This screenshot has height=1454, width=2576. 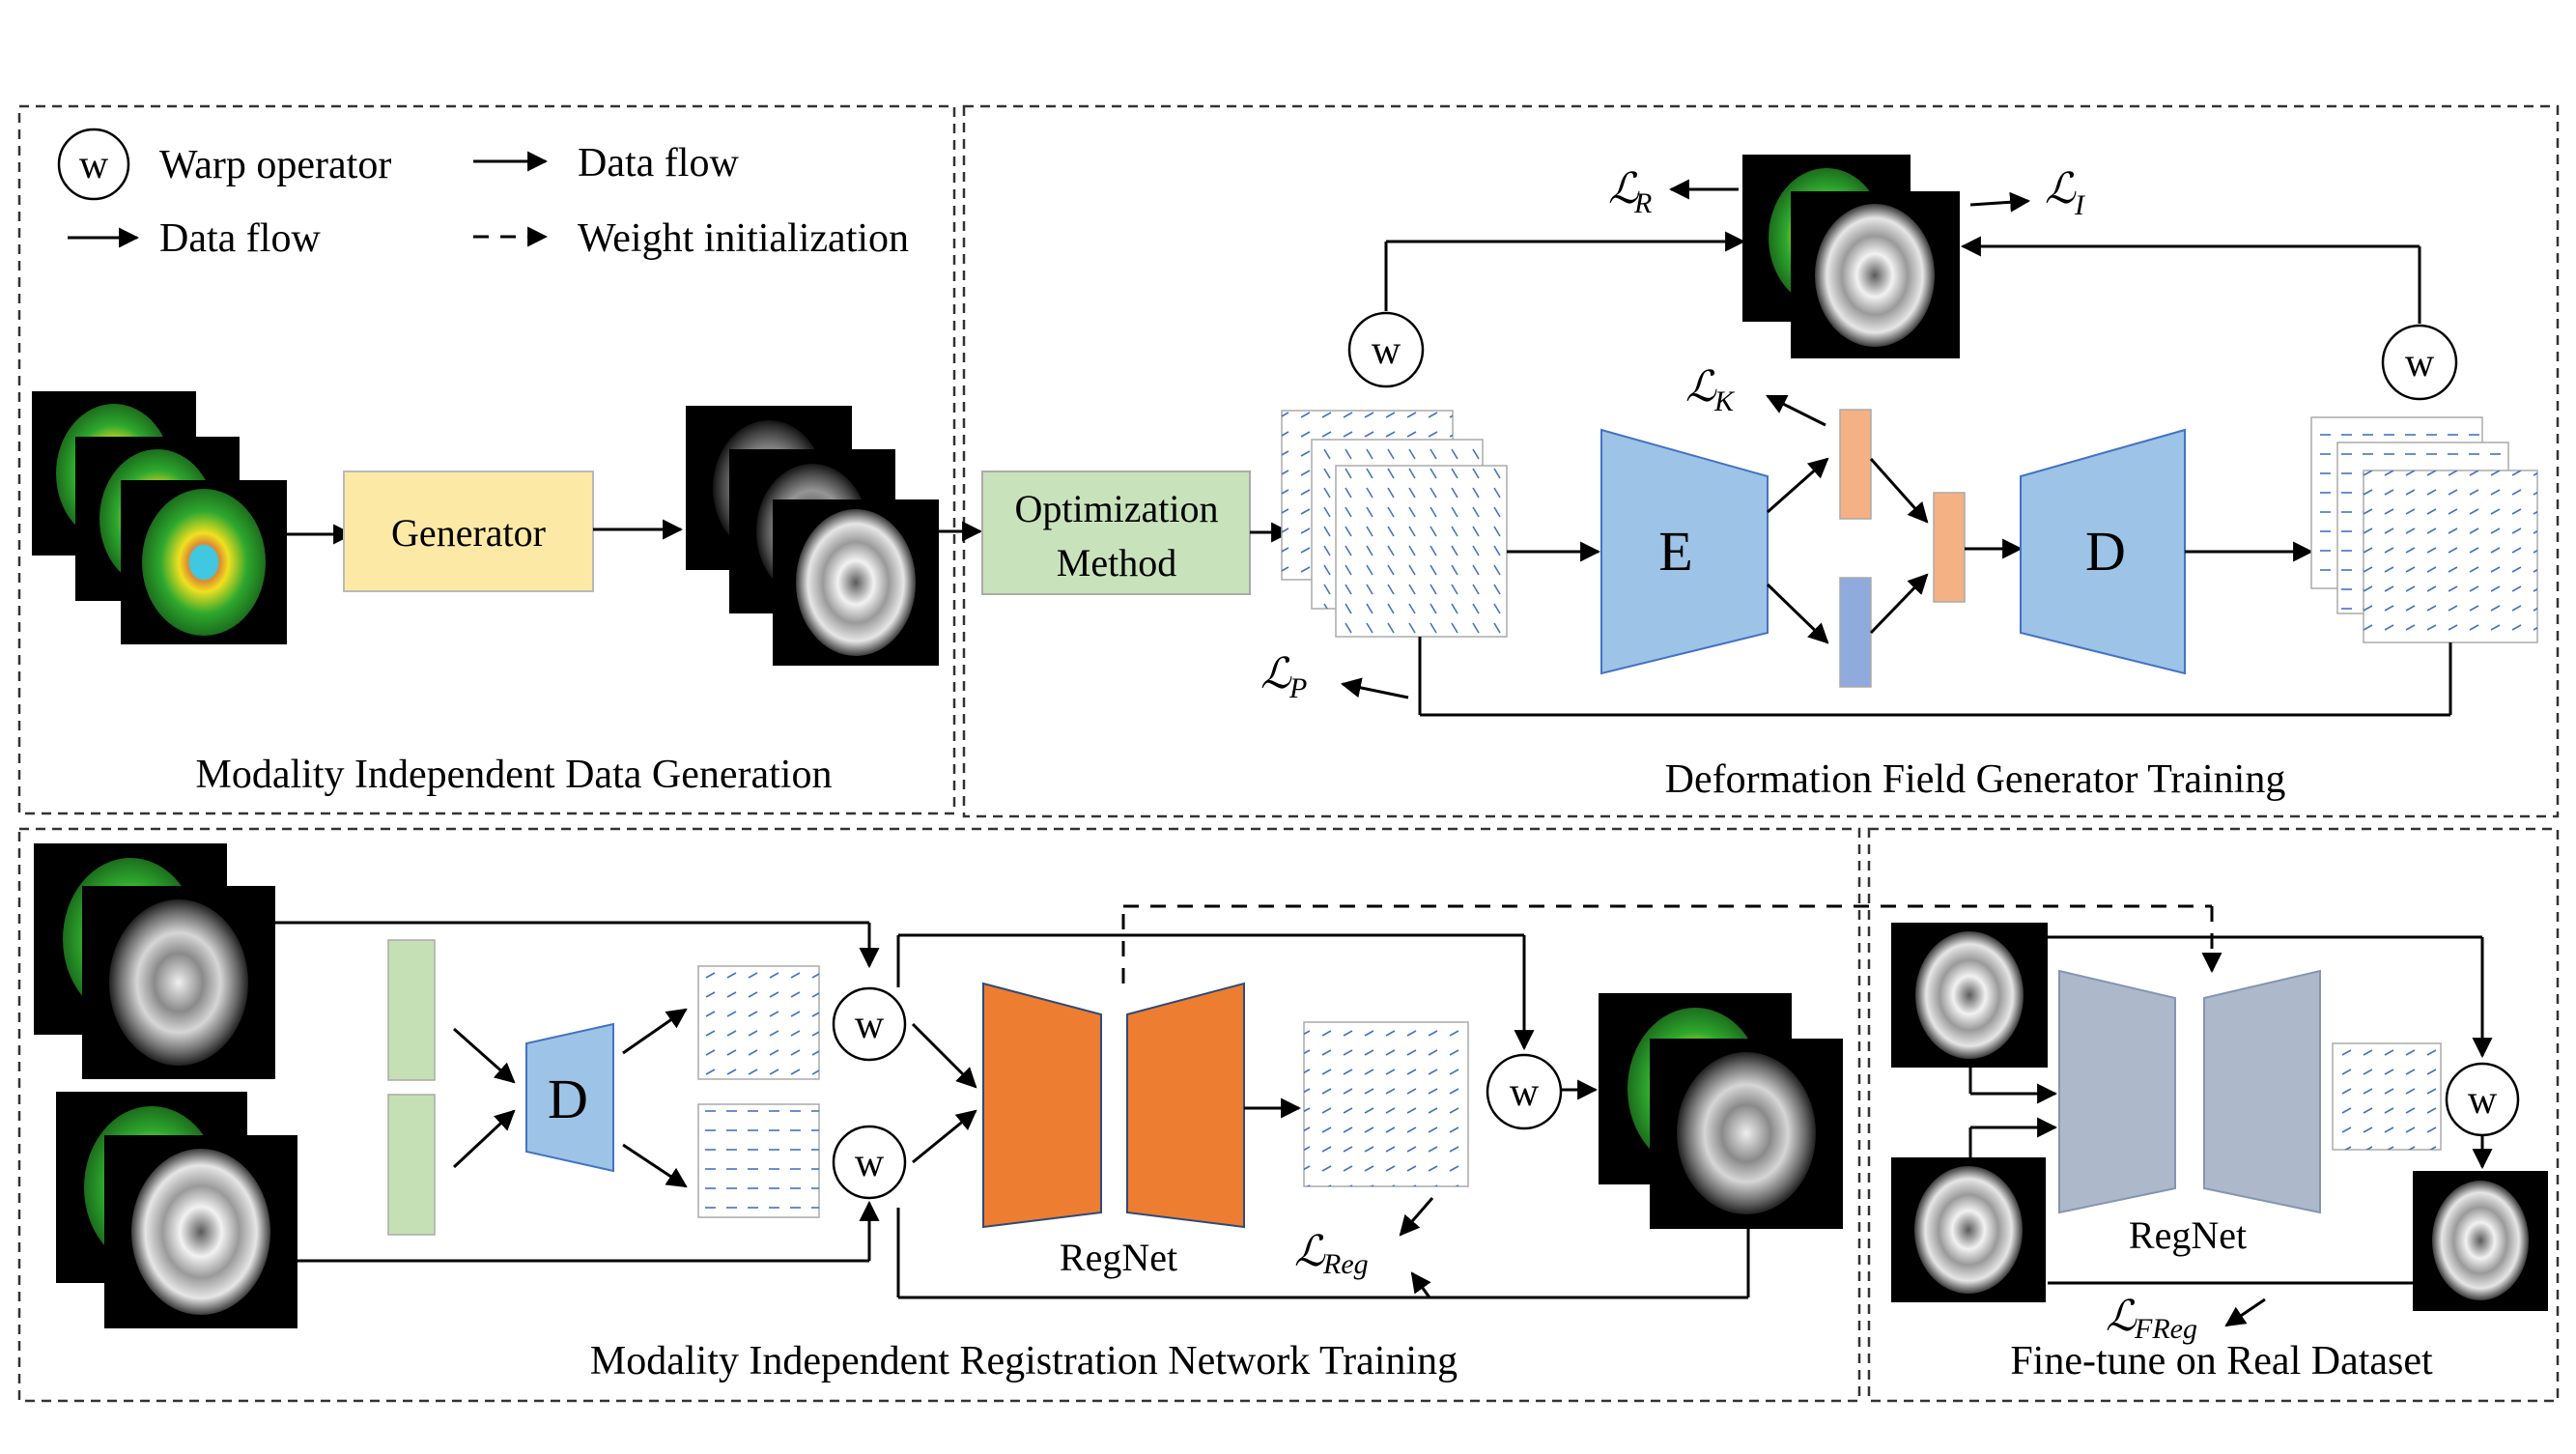 I want to click on loss-k-symbol: ℒ, so click(x=1701, y=387).